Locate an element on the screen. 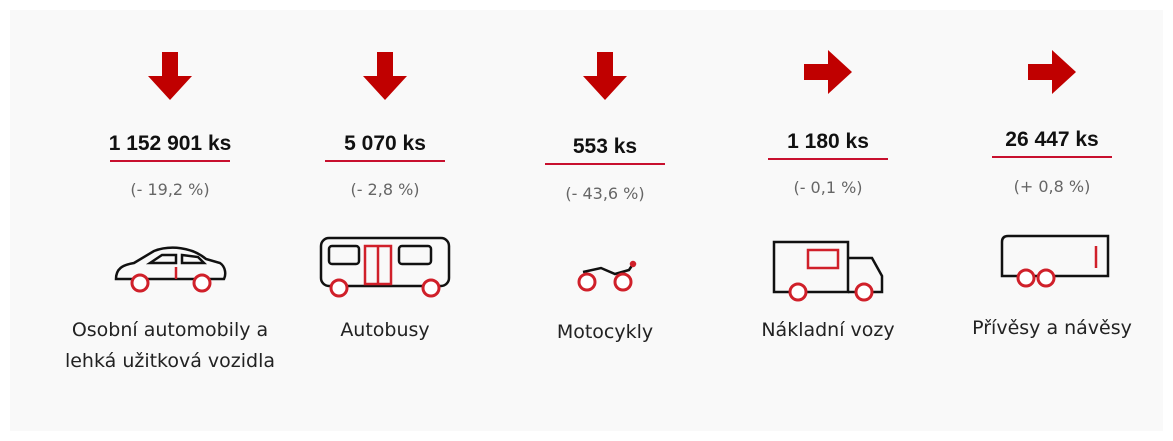  value: 553 ks is located at coordinates (605, 146).